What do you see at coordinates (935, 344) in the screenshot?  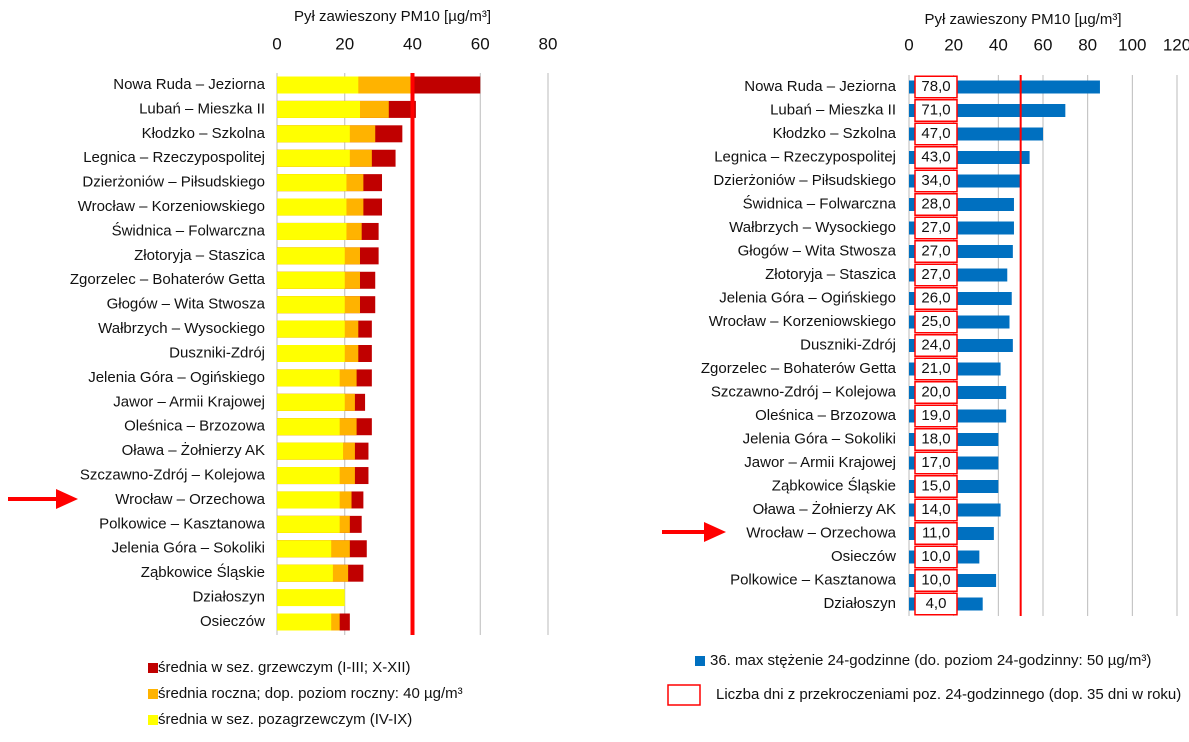 I see `days-label: 24,0` at bounding box center [935, 344].